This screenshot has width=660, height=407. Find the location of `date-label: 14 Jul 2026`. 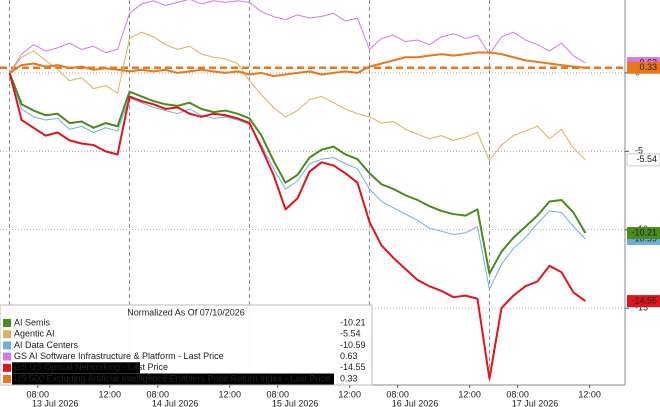

date-label: 14 Jul 2026 is located at coordinates (175, 402).